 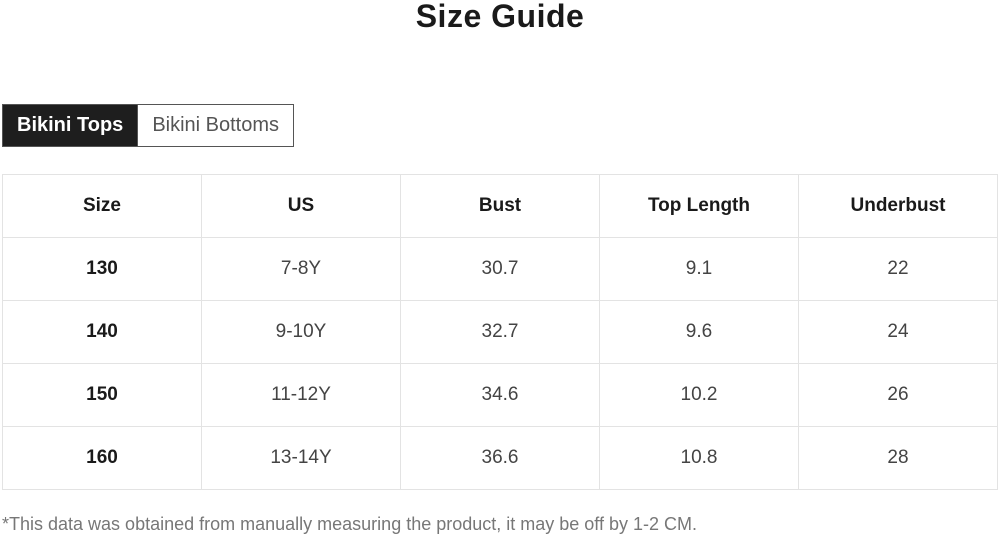 I want to click on cell-size: 140, so click(x=102, y=332).